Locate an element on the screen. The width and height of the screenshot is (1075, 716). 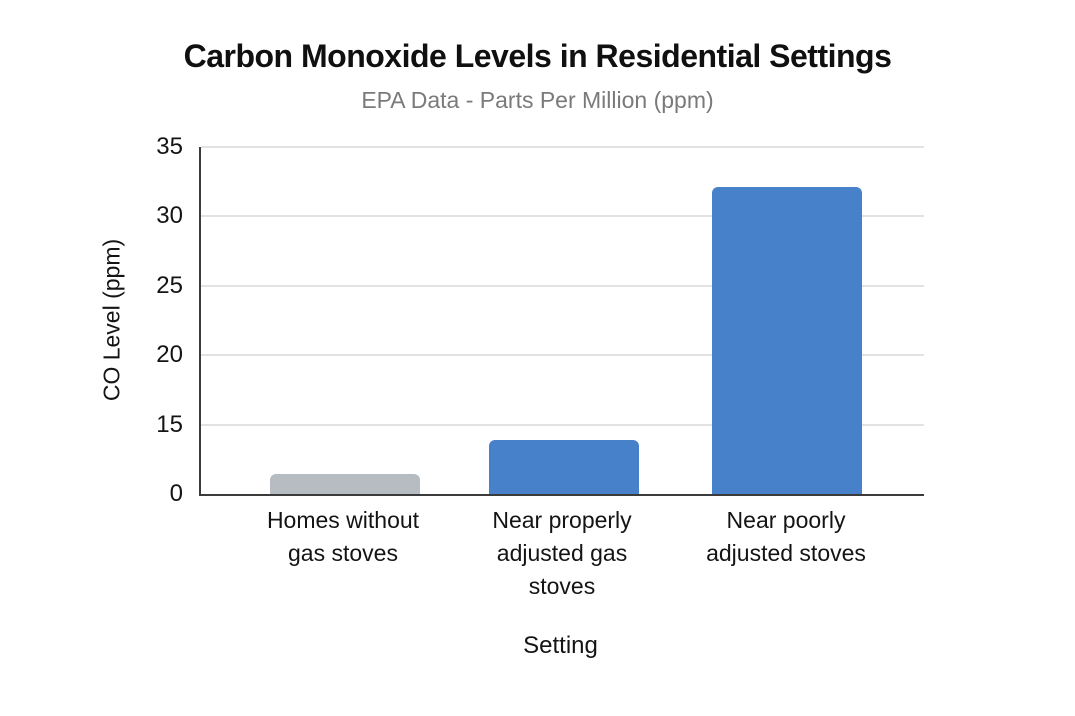
y-tick-30: 30 is located at coordinates (169, 216).